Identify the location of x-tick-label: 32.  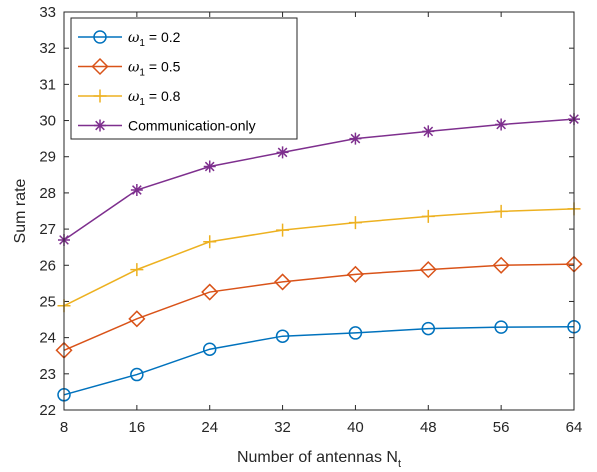
(282, 427).